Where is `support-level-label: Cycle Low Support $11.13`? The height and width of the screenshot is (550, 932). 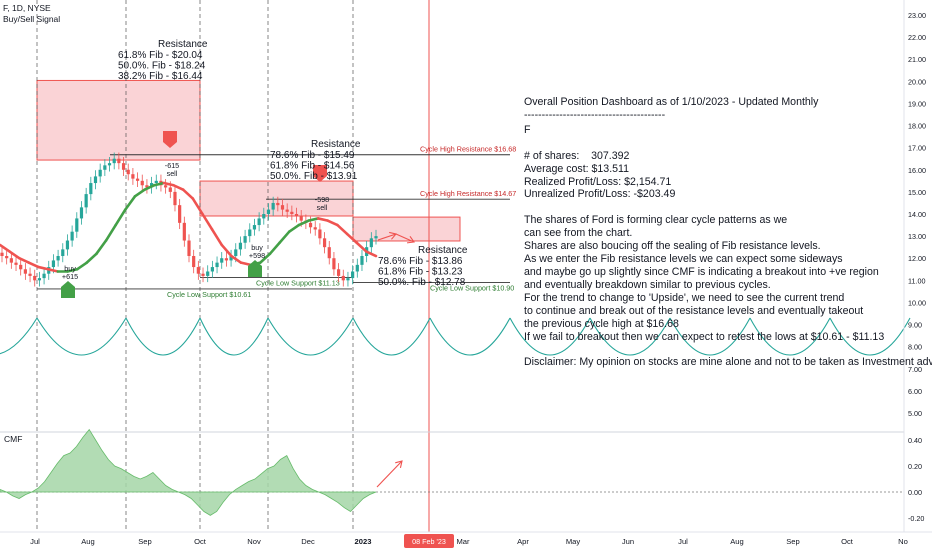 support-level-label: Cycle Low Support $11.13 is located at coordinates (298, 282).